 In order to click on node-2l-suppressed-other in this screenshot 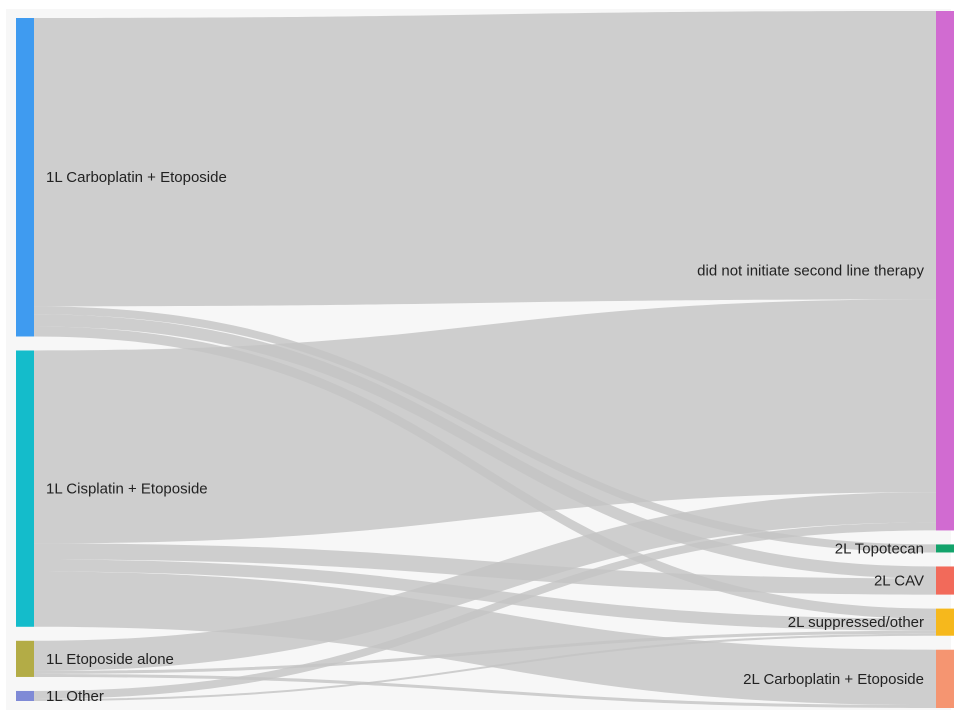, I will do `click(945, 622)`.